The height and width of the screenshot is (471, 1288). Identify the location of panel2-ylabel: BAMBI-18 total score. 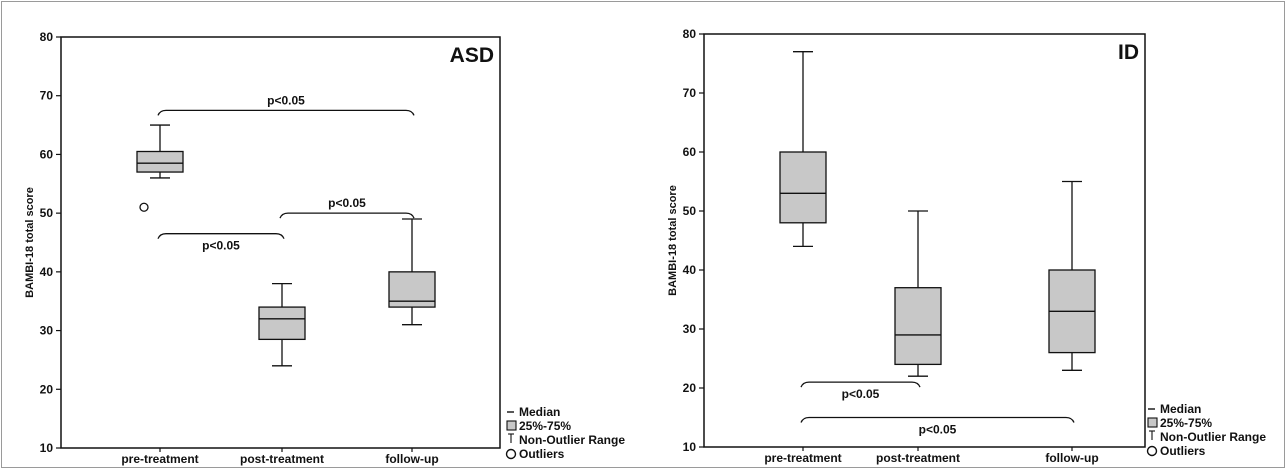
(673, 240).